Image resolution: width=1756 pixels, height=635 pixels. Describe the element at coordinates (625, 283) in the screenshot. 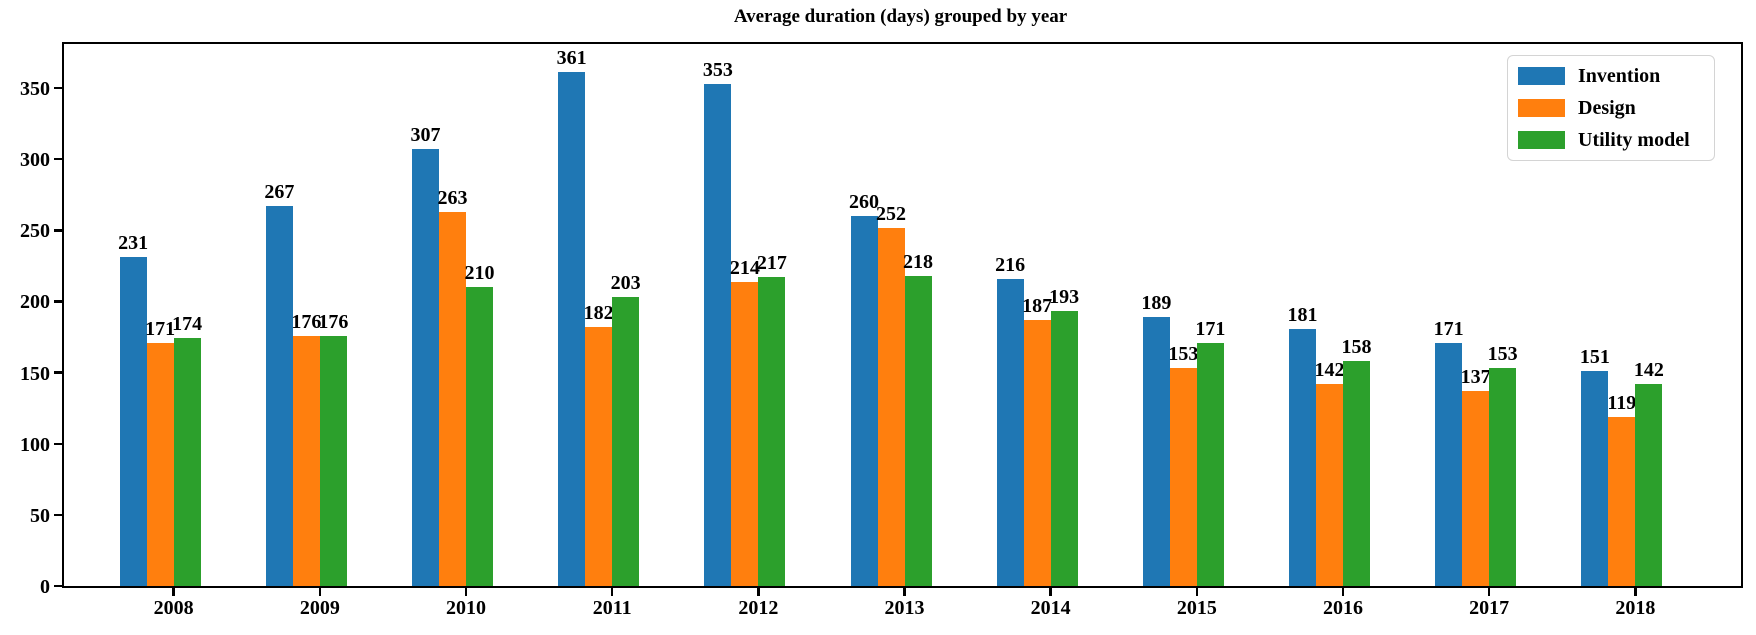

I see `bar-value-label: 203` at that location.